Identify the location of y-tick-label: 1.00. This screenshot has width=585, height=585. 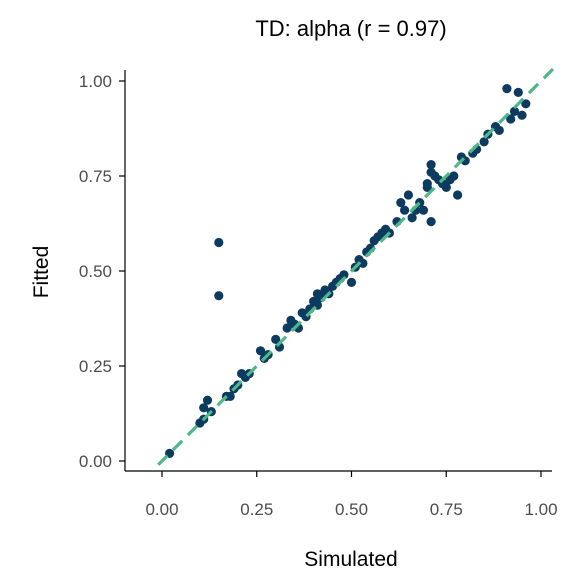
(95, 81).